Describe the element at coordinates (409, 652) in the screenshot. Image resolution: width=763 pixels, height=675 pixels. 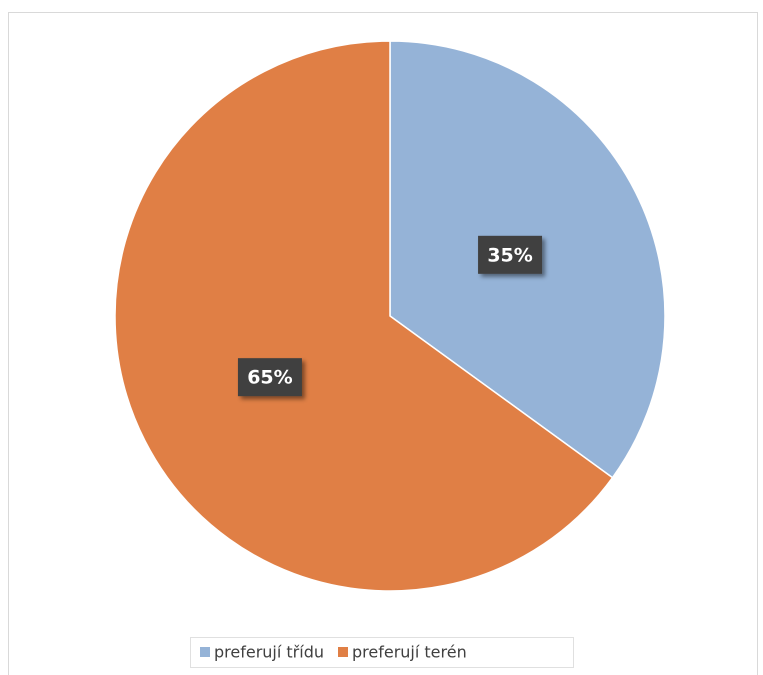
I see `legend-label: preferují terén` at that location.